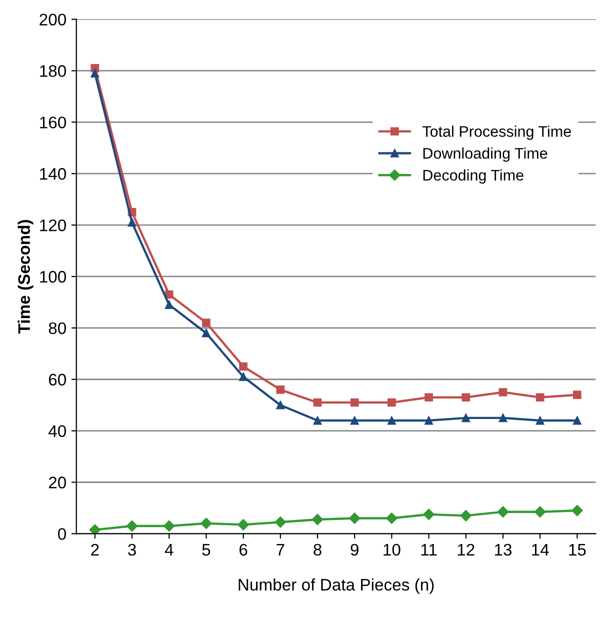  What do you see at coordinates (57, 431) in the screenshot?
I see `y-tick-label: 40` at bounding box center [57, 431].